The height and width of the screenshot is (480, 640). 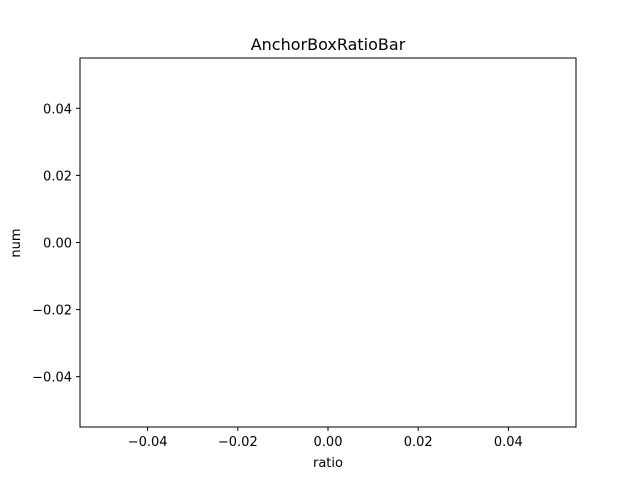 What do you see at coordinates (57, 109) in the screenshot?
I see `y-tick-label: 0.04` at bounding box center [57, 109].